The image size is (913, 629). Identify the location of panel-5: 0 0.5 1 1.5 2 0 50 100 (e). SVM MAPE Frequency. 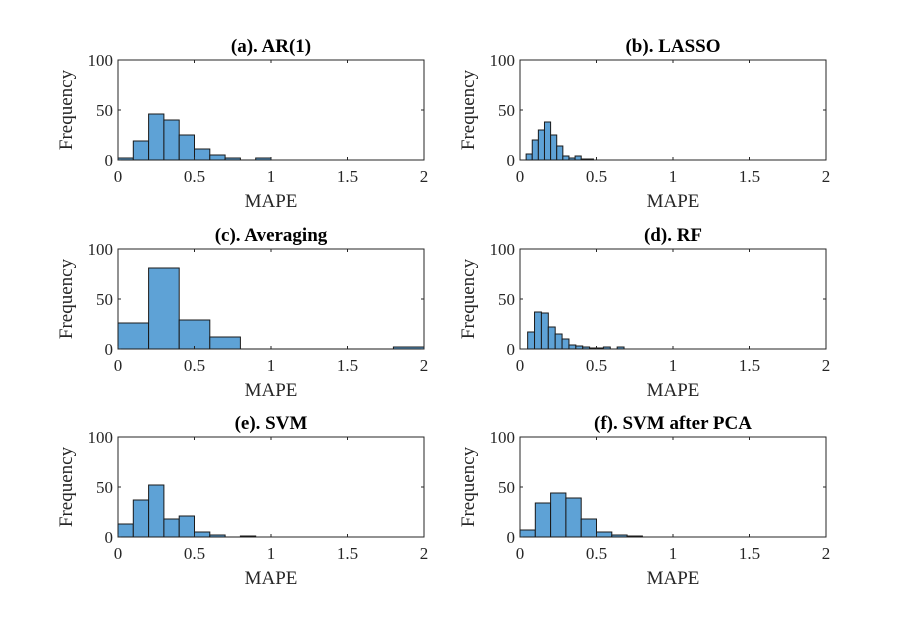
(242, 501).